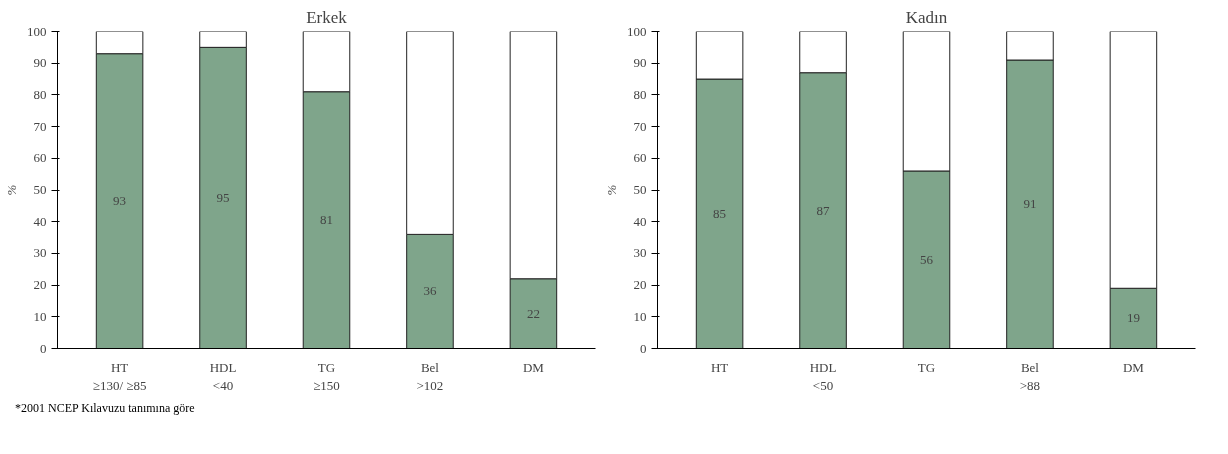 The width and height of the screenshot is (1228, 454). What do you see at coordinates (1030, 204) in the screenshot?
I see `data-label: 91` at bounding box center [1030, 204].